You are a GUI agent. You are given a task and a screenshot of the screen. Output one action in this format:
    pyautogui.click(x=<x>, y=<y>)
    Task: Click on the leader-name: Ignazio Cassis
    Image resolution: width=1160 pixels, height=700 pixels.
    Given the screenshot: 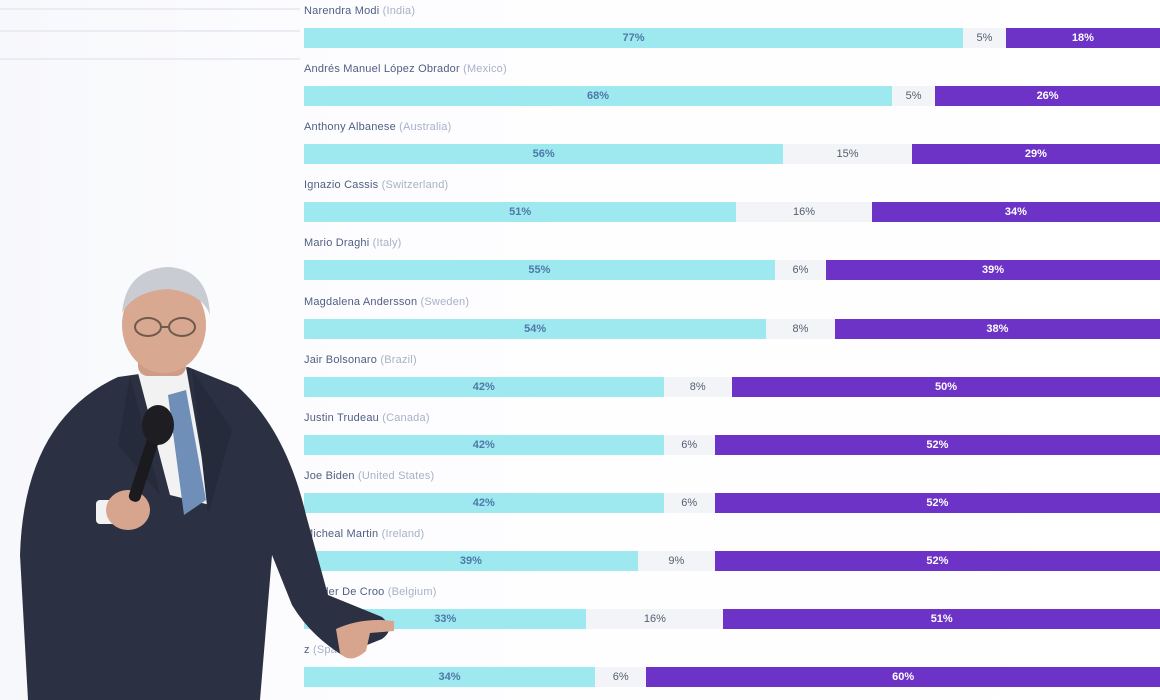 What is the action you would take?
    pyautogui.click(x=341, y=185)
    